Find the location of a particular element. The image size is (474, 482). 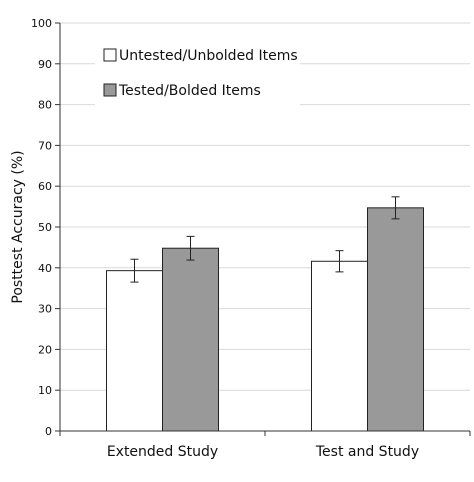

y-tick-label: 50 is located at coordinates (45, 227).